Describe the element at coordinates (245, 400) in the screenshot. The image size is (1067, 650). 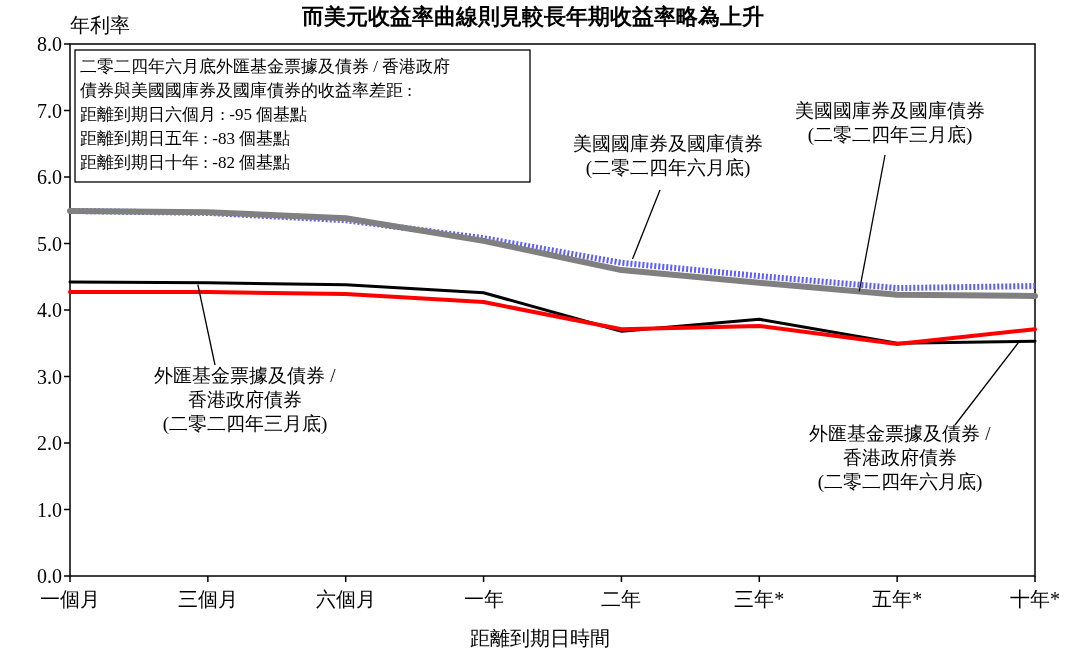
I see `text: 外匯基金票據及債券 / 香港政府債券 (二零二四年三月底)` at that location.